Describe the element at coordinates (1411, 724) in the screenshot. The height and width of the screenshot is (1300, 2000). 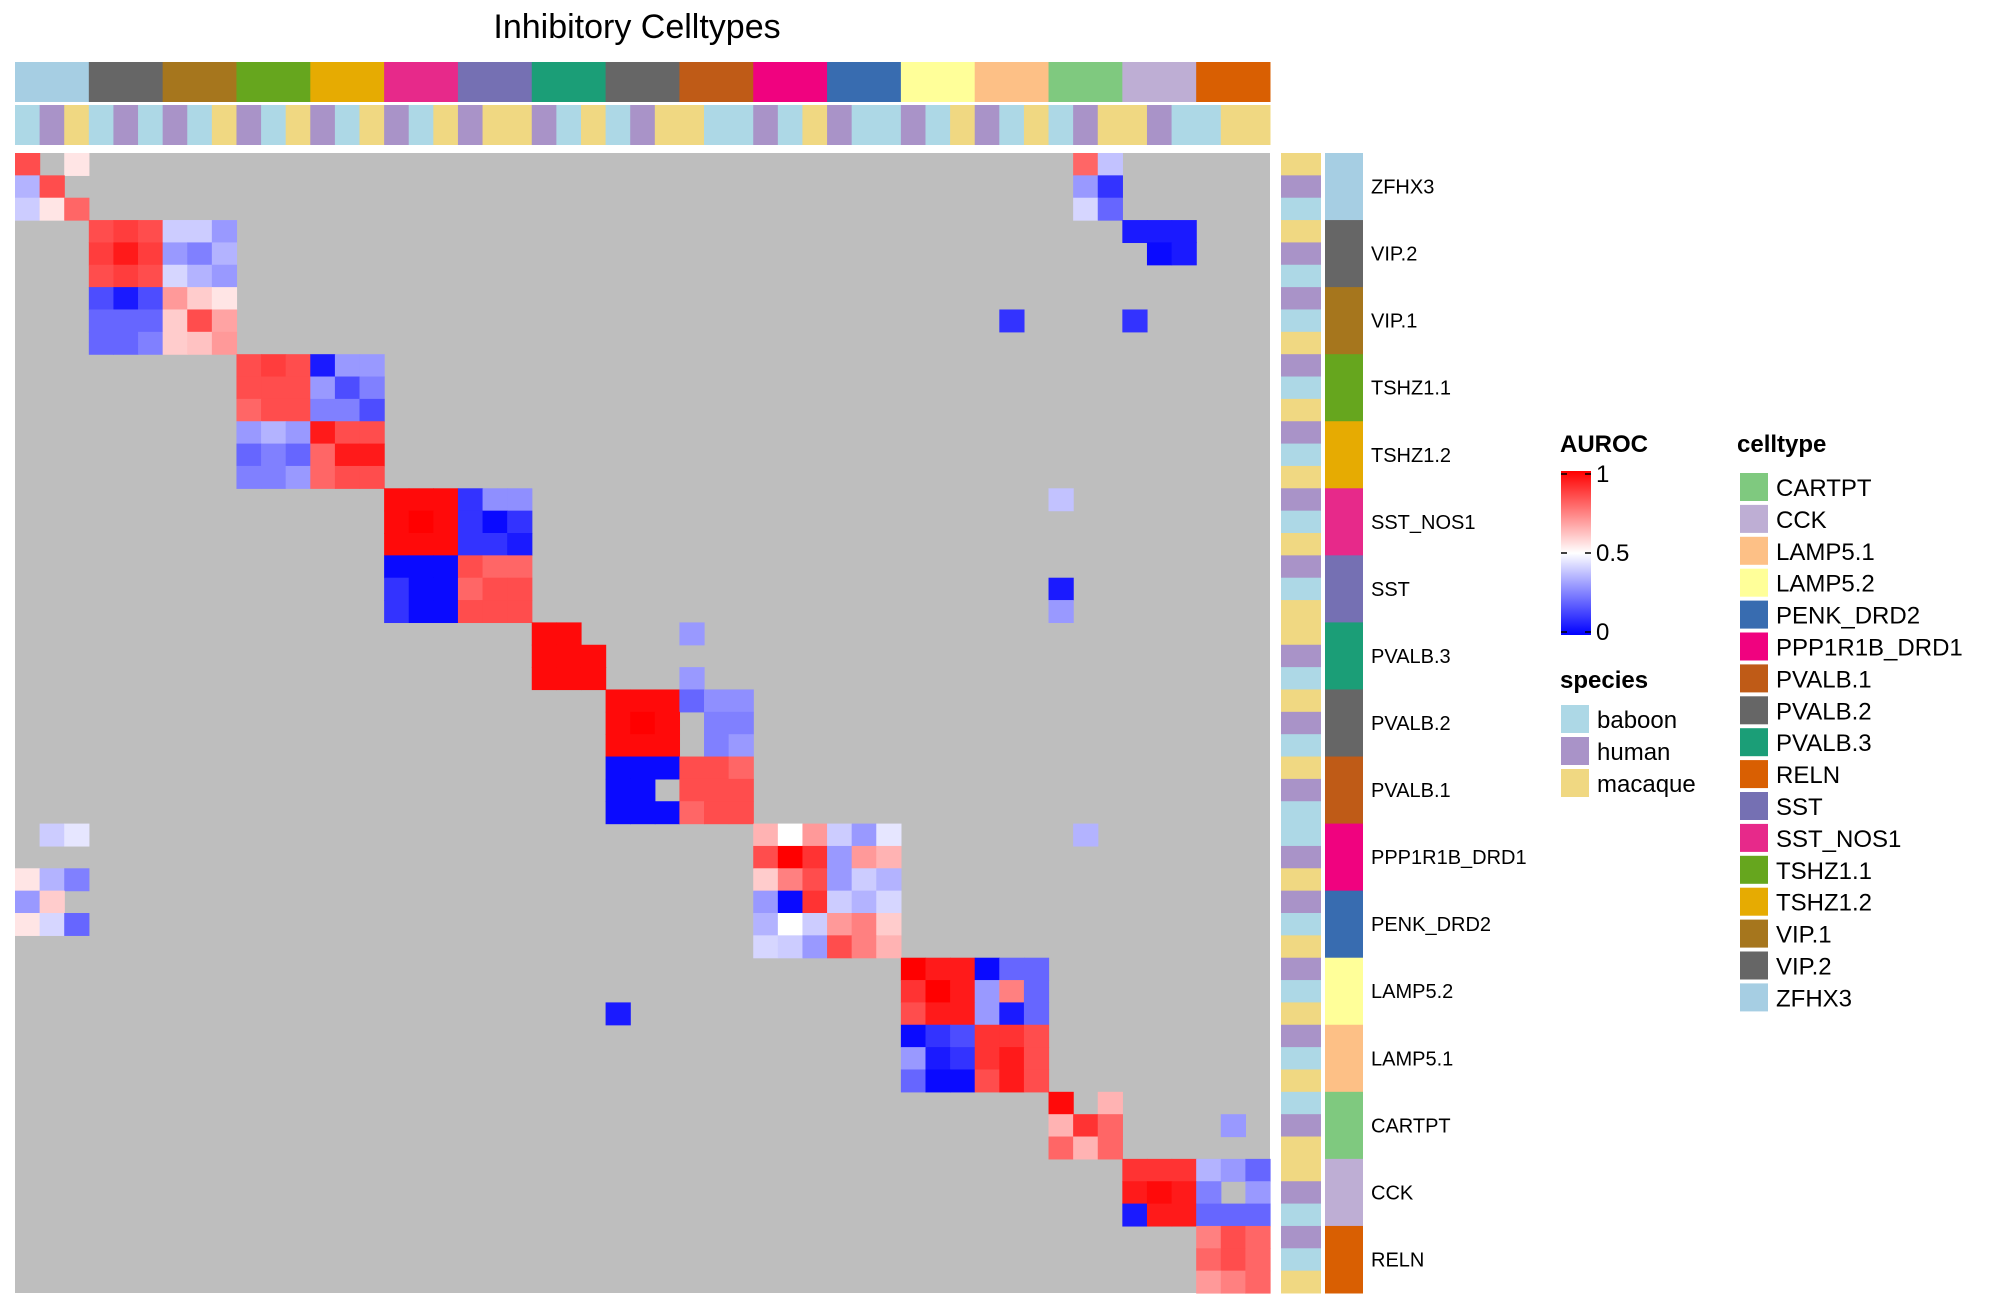
I see `row-label: PVALB.2` at that location.